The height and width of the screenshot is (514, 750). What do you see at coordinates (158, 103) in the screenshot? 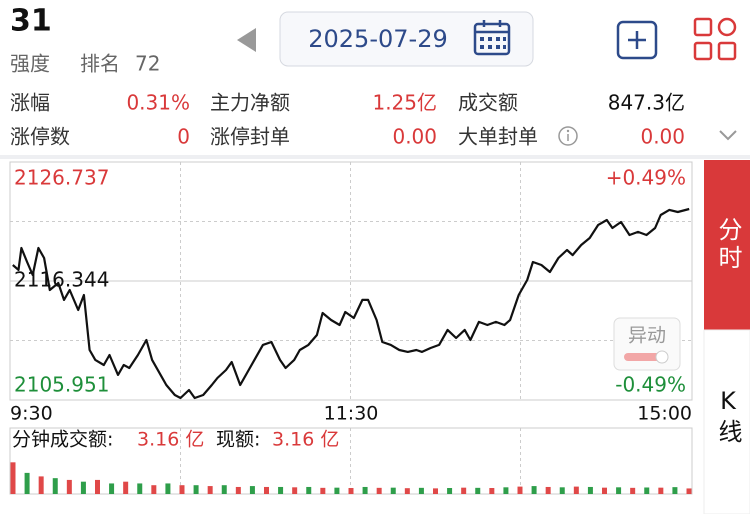
I see `stat-value: 0.31%` at bounding box center [158, 103].